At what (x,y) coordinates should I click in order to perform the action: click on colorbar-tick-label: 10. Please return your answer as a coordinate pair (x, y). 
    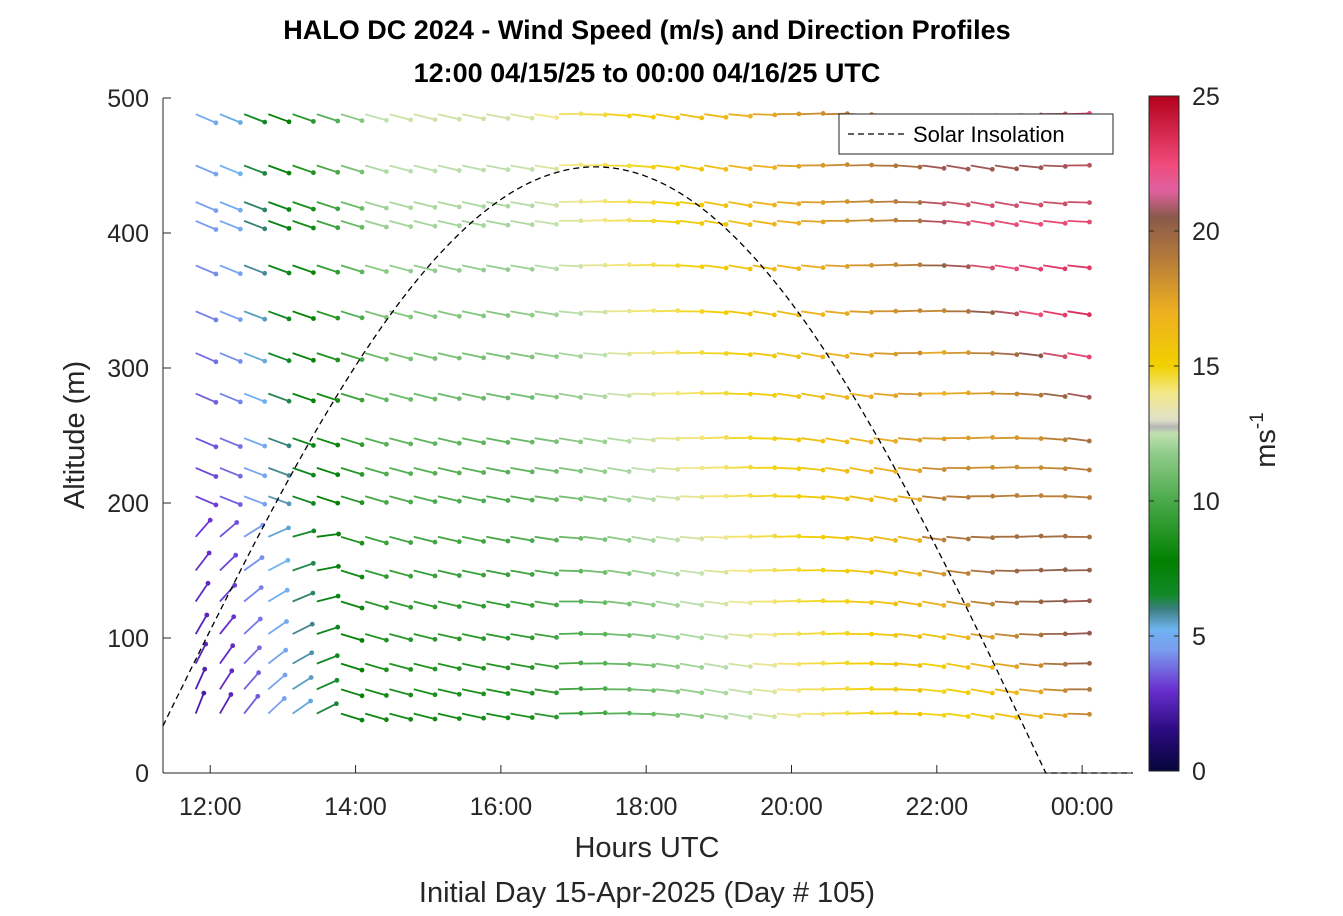
    Looking at the image, I should click on (1206, 502).